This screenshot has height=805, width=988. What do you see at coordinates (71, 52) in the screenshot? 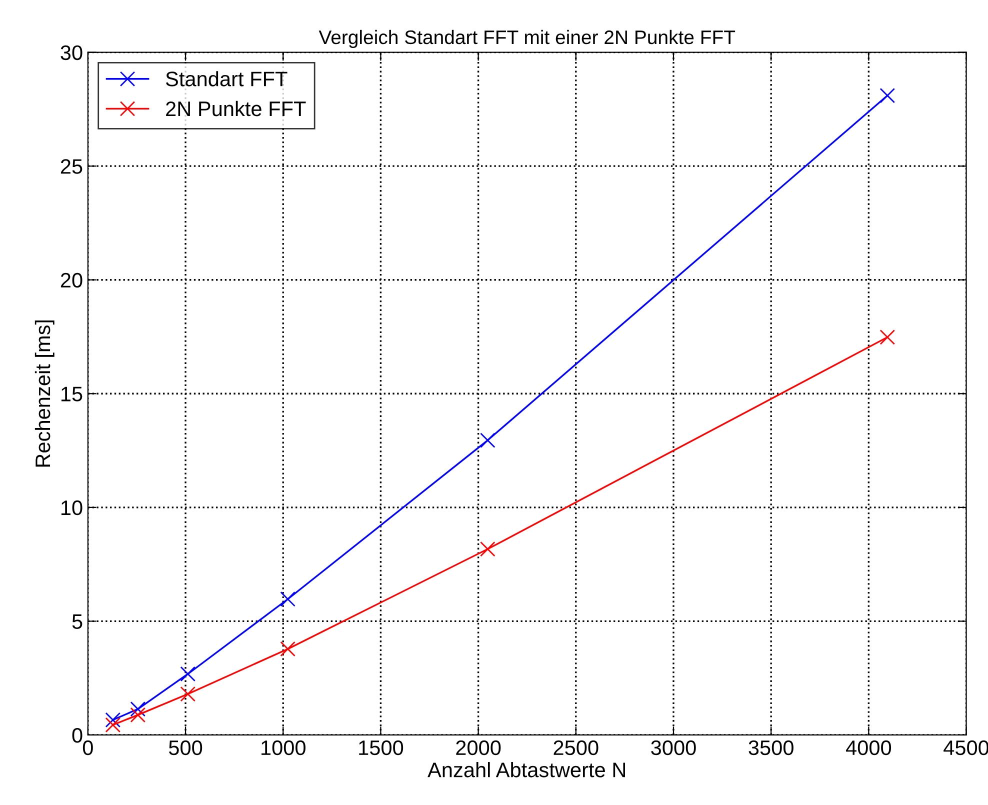
I see `y-tick-label: 30` at bounding box center [71, 52].